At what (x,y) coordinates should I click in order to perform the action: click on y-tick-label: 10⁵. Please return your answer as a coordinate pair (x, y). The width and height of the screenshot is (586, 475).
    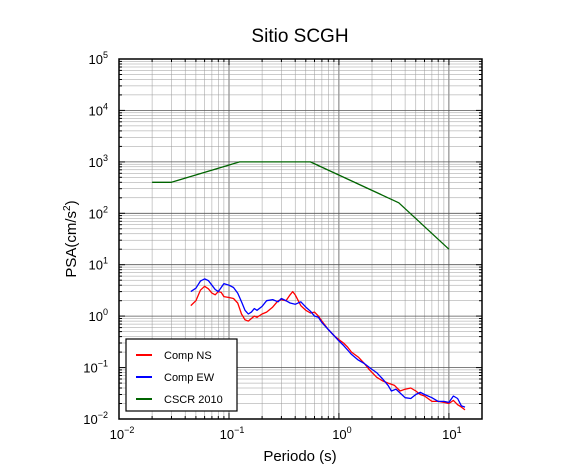
    Looking at the image, I should click on (98, 58).